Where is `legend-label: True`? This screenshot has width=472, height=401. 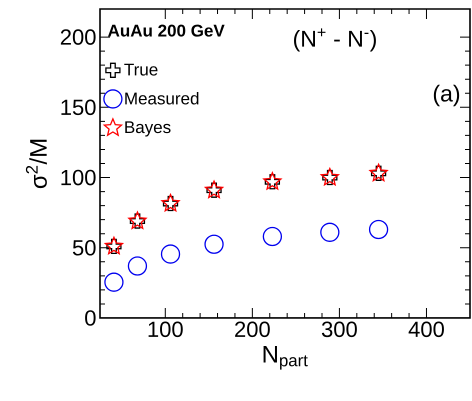 legend-label: True is located at coordinates (141, 70).